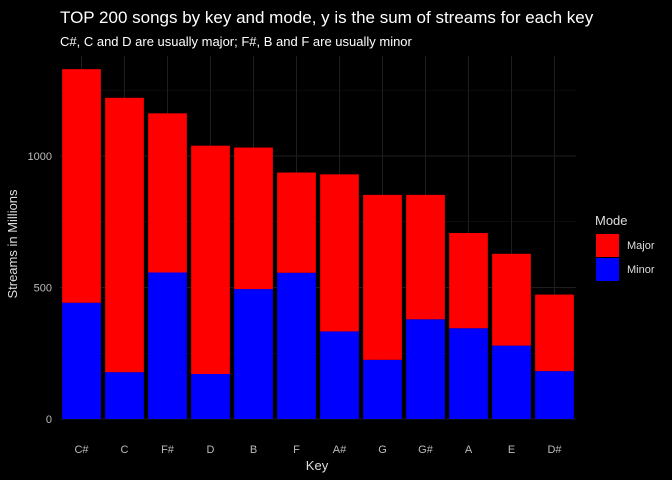 The height and width of the screenshot is (480, 672). What do you see at coordinates (511, 299) in the screenshot?
I see `bar-major-E` at bounding box center [511, 299].